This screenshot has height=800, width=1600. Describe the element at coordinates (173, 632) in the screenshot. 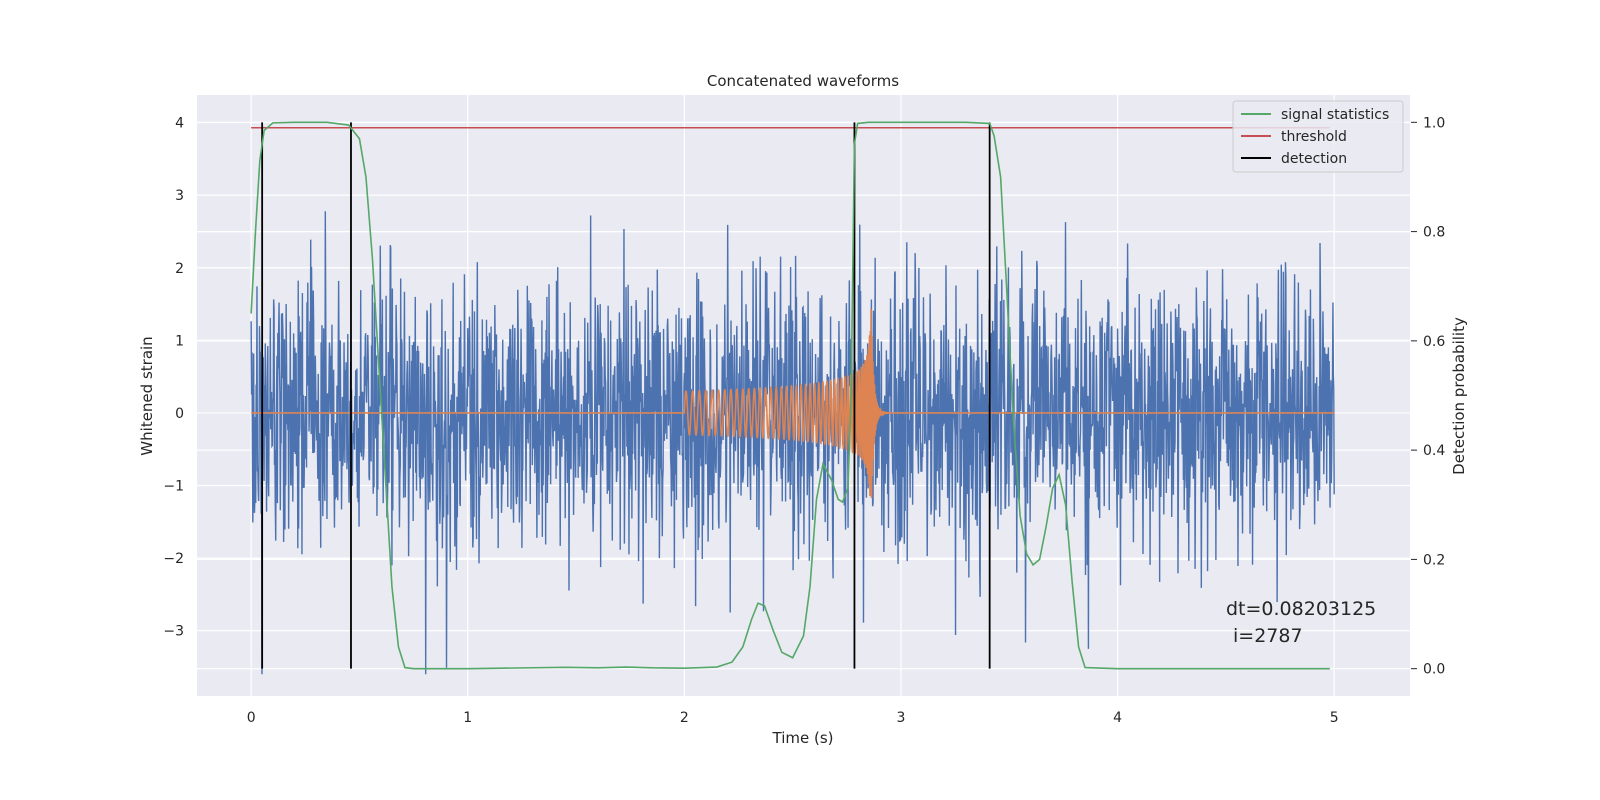

I see `left-tick-label: −3` at that location.